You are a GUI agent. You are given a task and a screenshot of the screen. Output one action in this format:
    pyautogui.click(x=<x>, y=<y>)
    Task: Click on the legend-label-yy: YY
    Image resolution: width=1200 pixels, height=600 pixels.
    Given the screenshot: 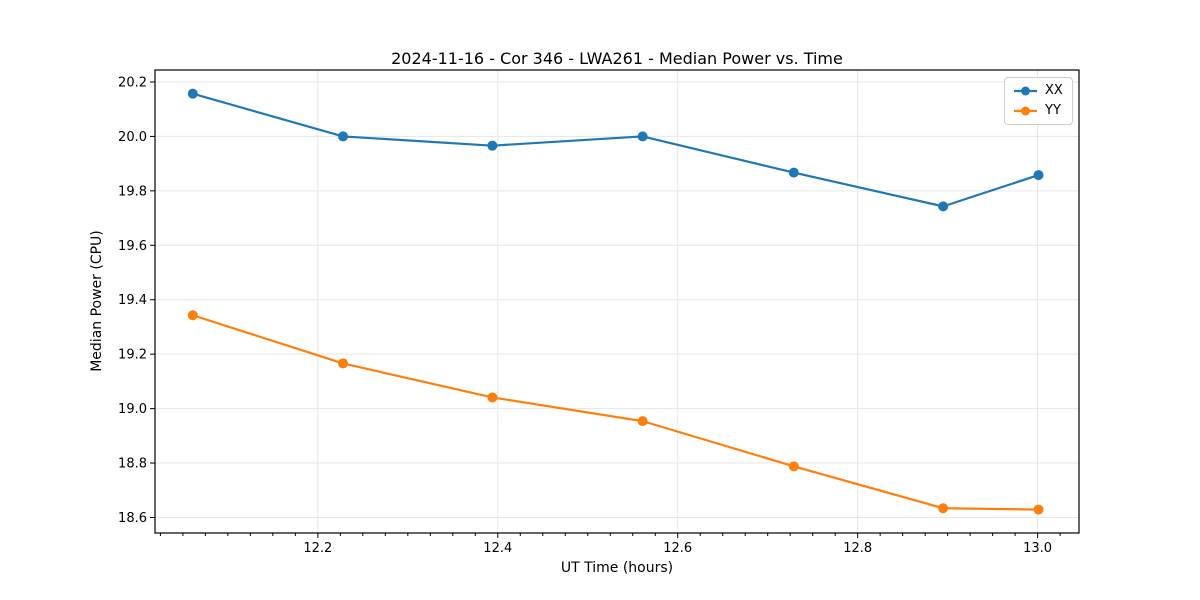 What is the action you would take?
    pyautogui.click(x=1053, y=110)
    